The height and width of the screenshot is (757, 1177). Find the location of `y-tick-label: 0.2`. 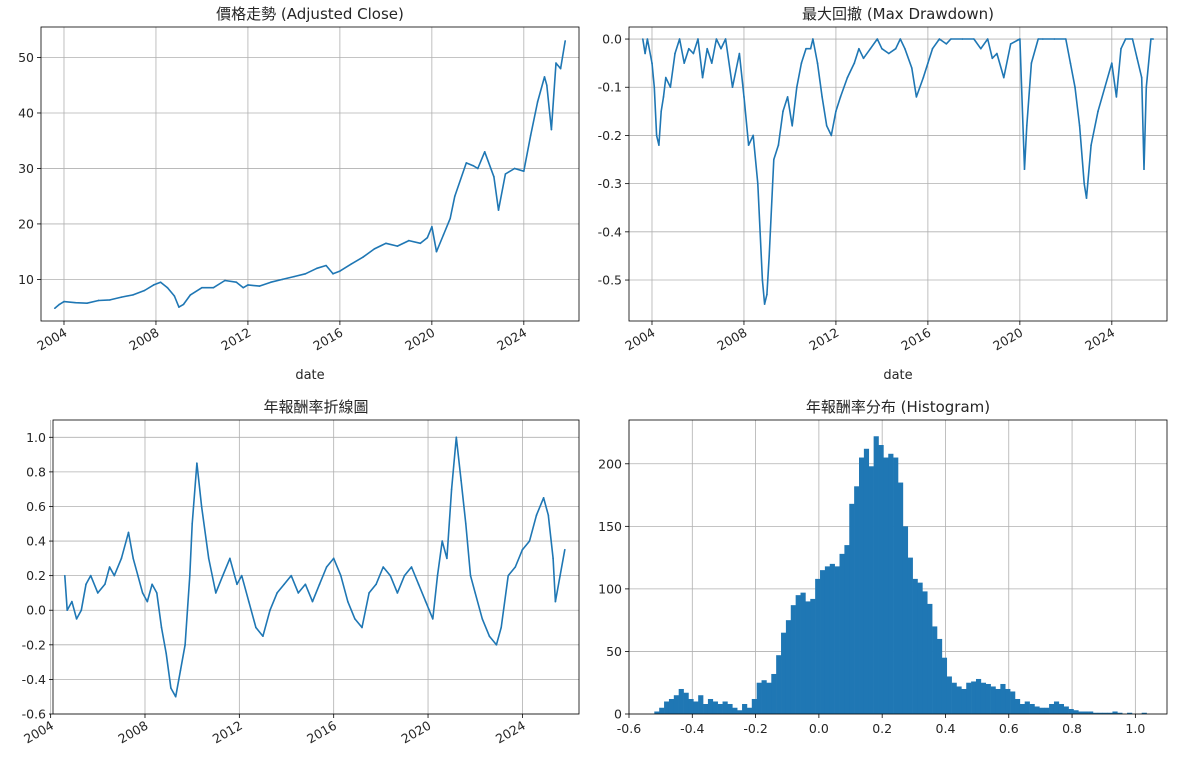

y-tick-label: 0.2 is located at coordinates (36, 575).